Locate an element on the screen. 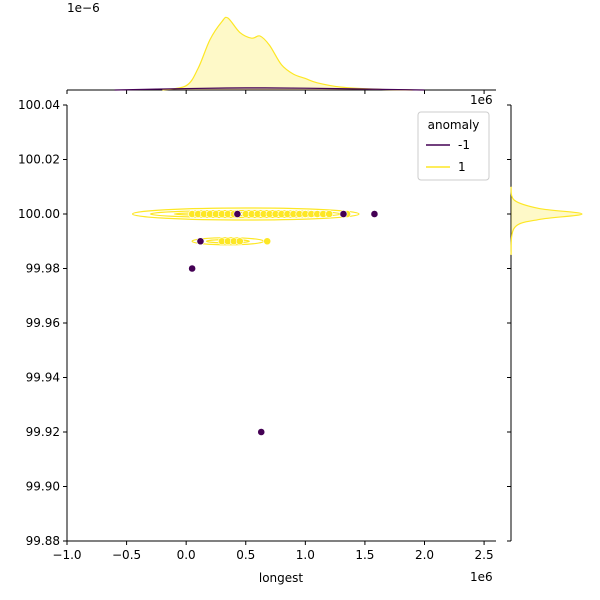  right-marginal-kde is located at coordinates (545, 323).